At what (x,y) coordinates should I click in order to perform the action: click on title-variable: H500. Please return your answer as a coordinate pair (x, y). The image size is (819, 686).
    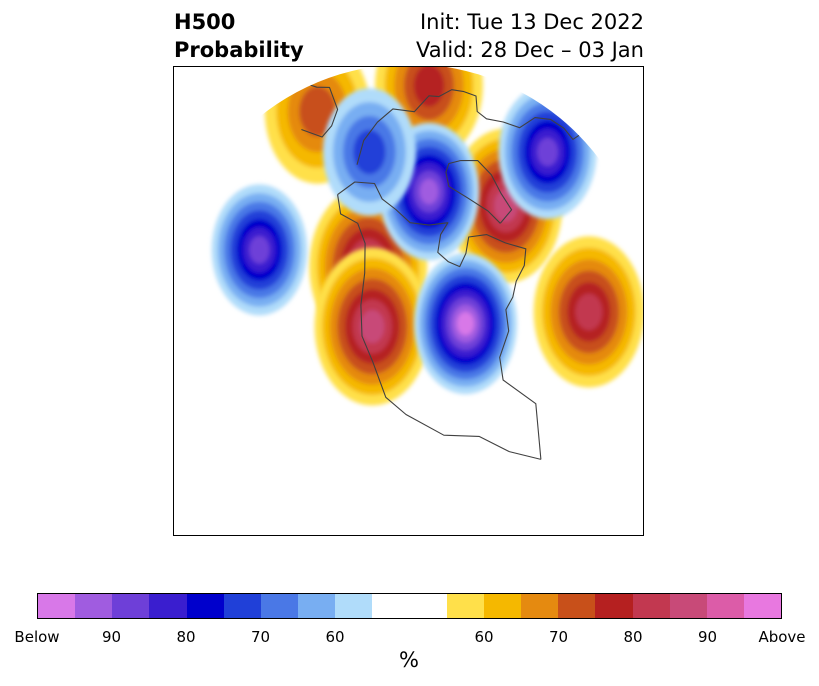
    Looking at the image, I should click on (205, 22).